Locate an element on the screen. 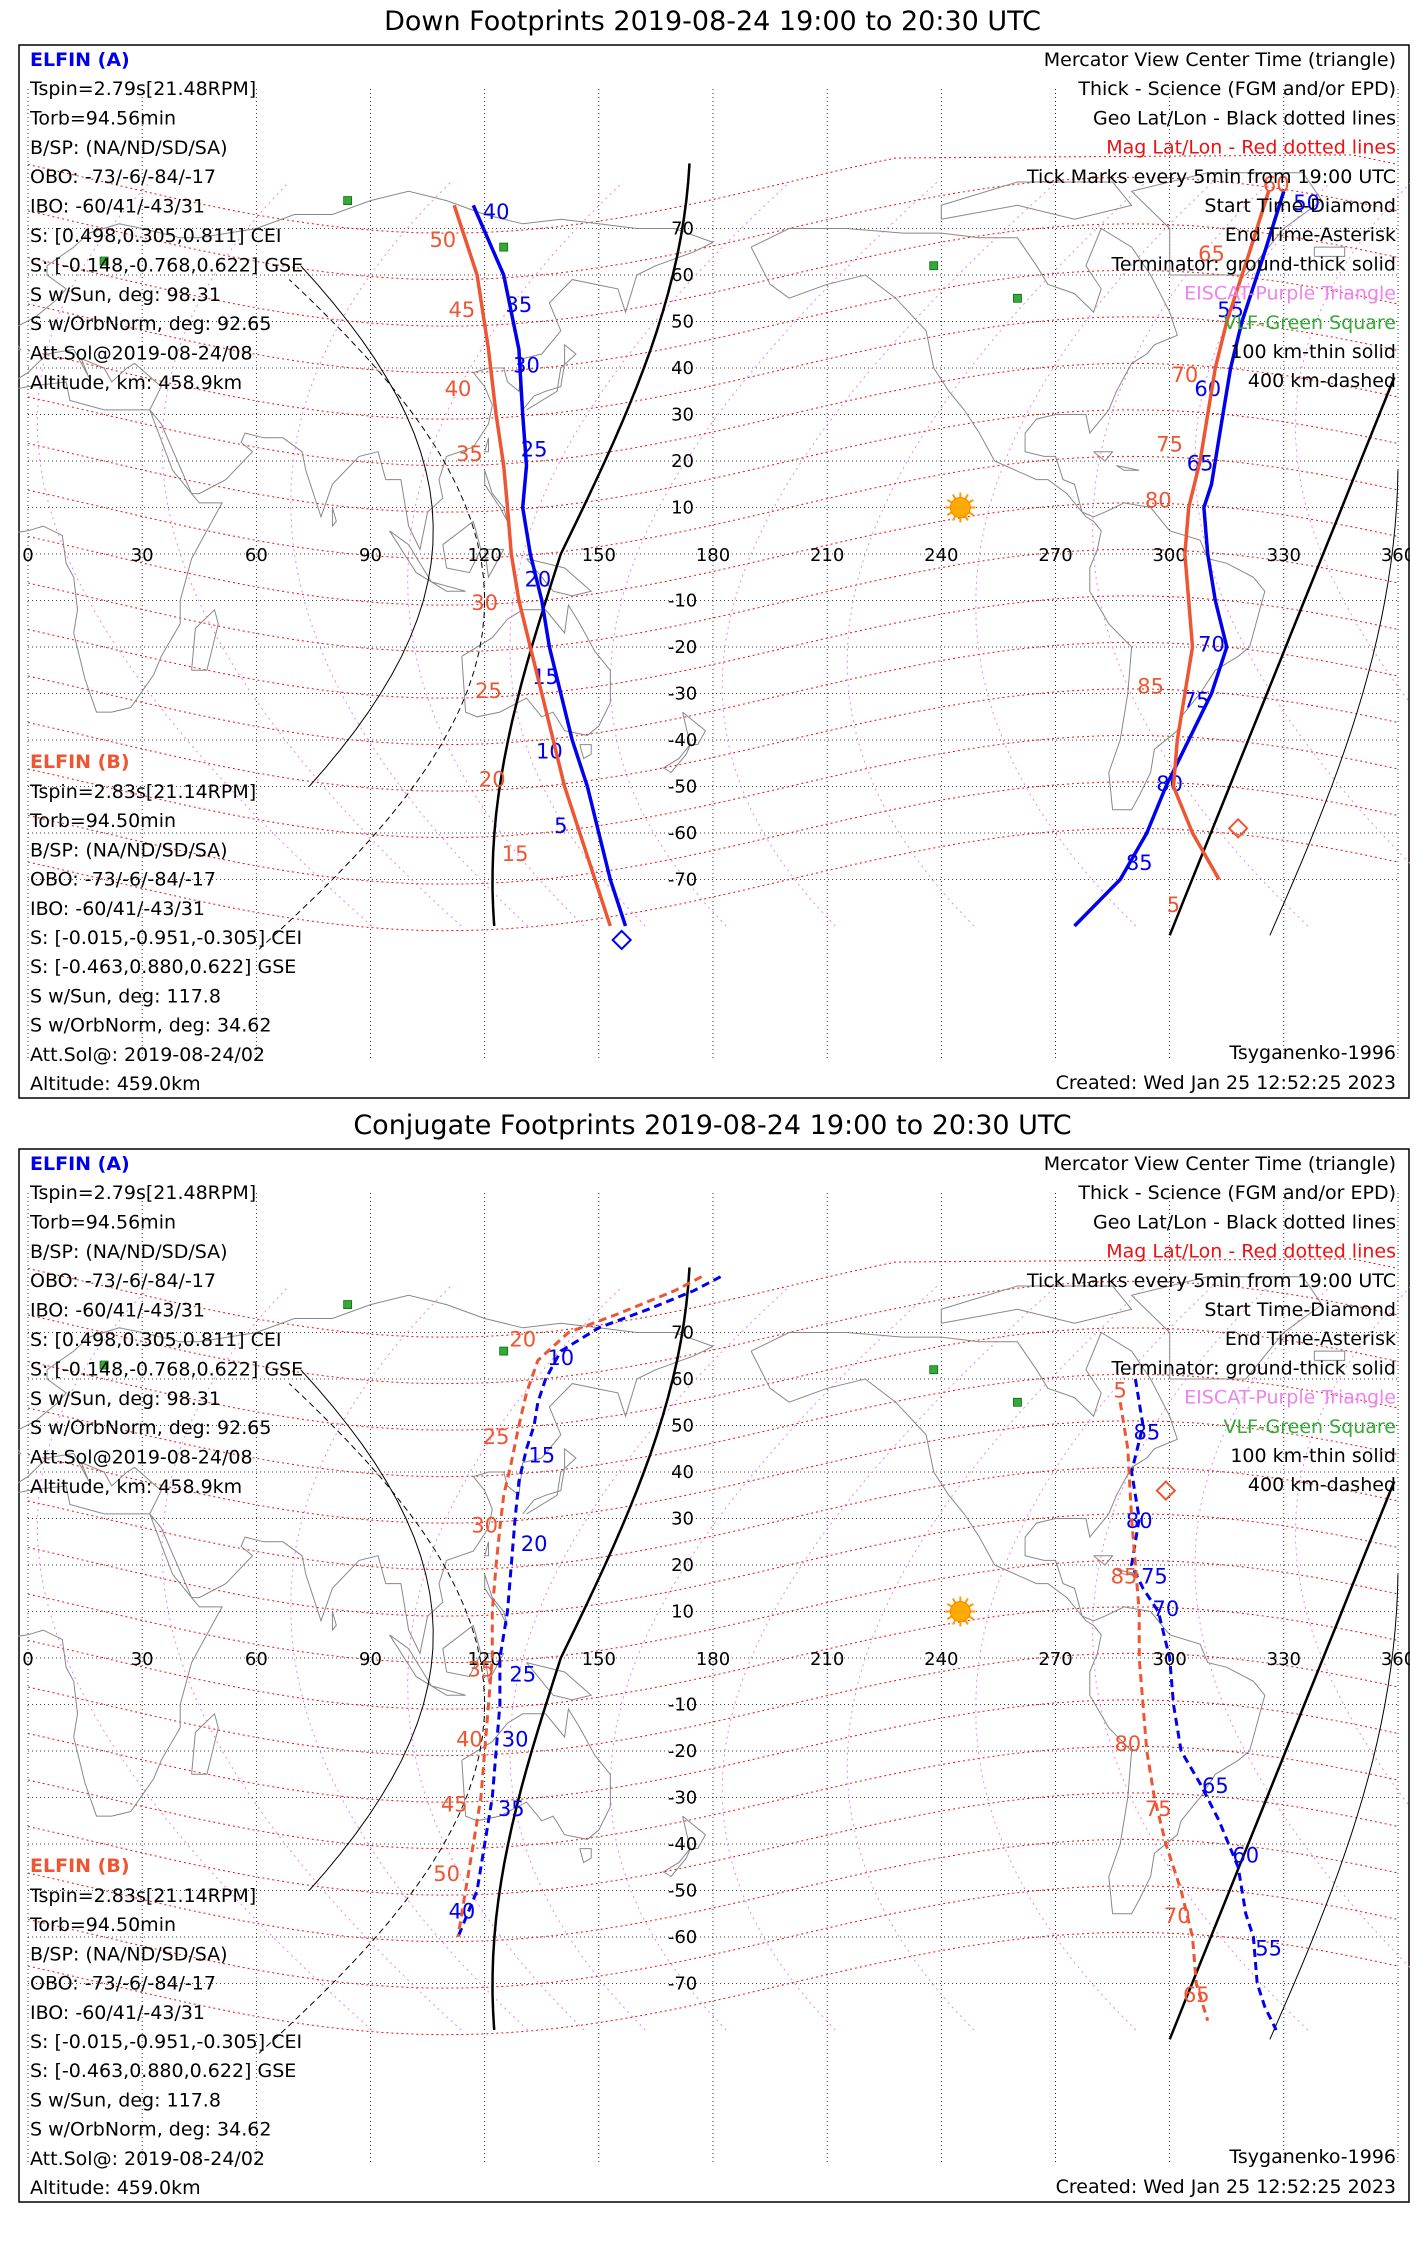  track-tick-label: 75 is located at coordinates (1154, 1577).